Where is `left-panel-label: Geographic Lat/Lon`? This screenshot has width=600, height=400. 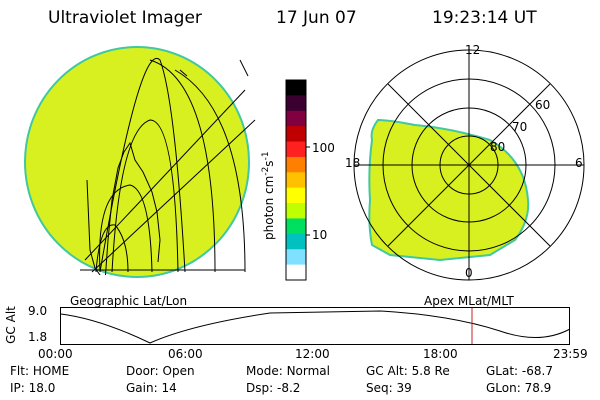
left-panel-label: Geographic Lat/Lon is located at coordinates (129, 301).